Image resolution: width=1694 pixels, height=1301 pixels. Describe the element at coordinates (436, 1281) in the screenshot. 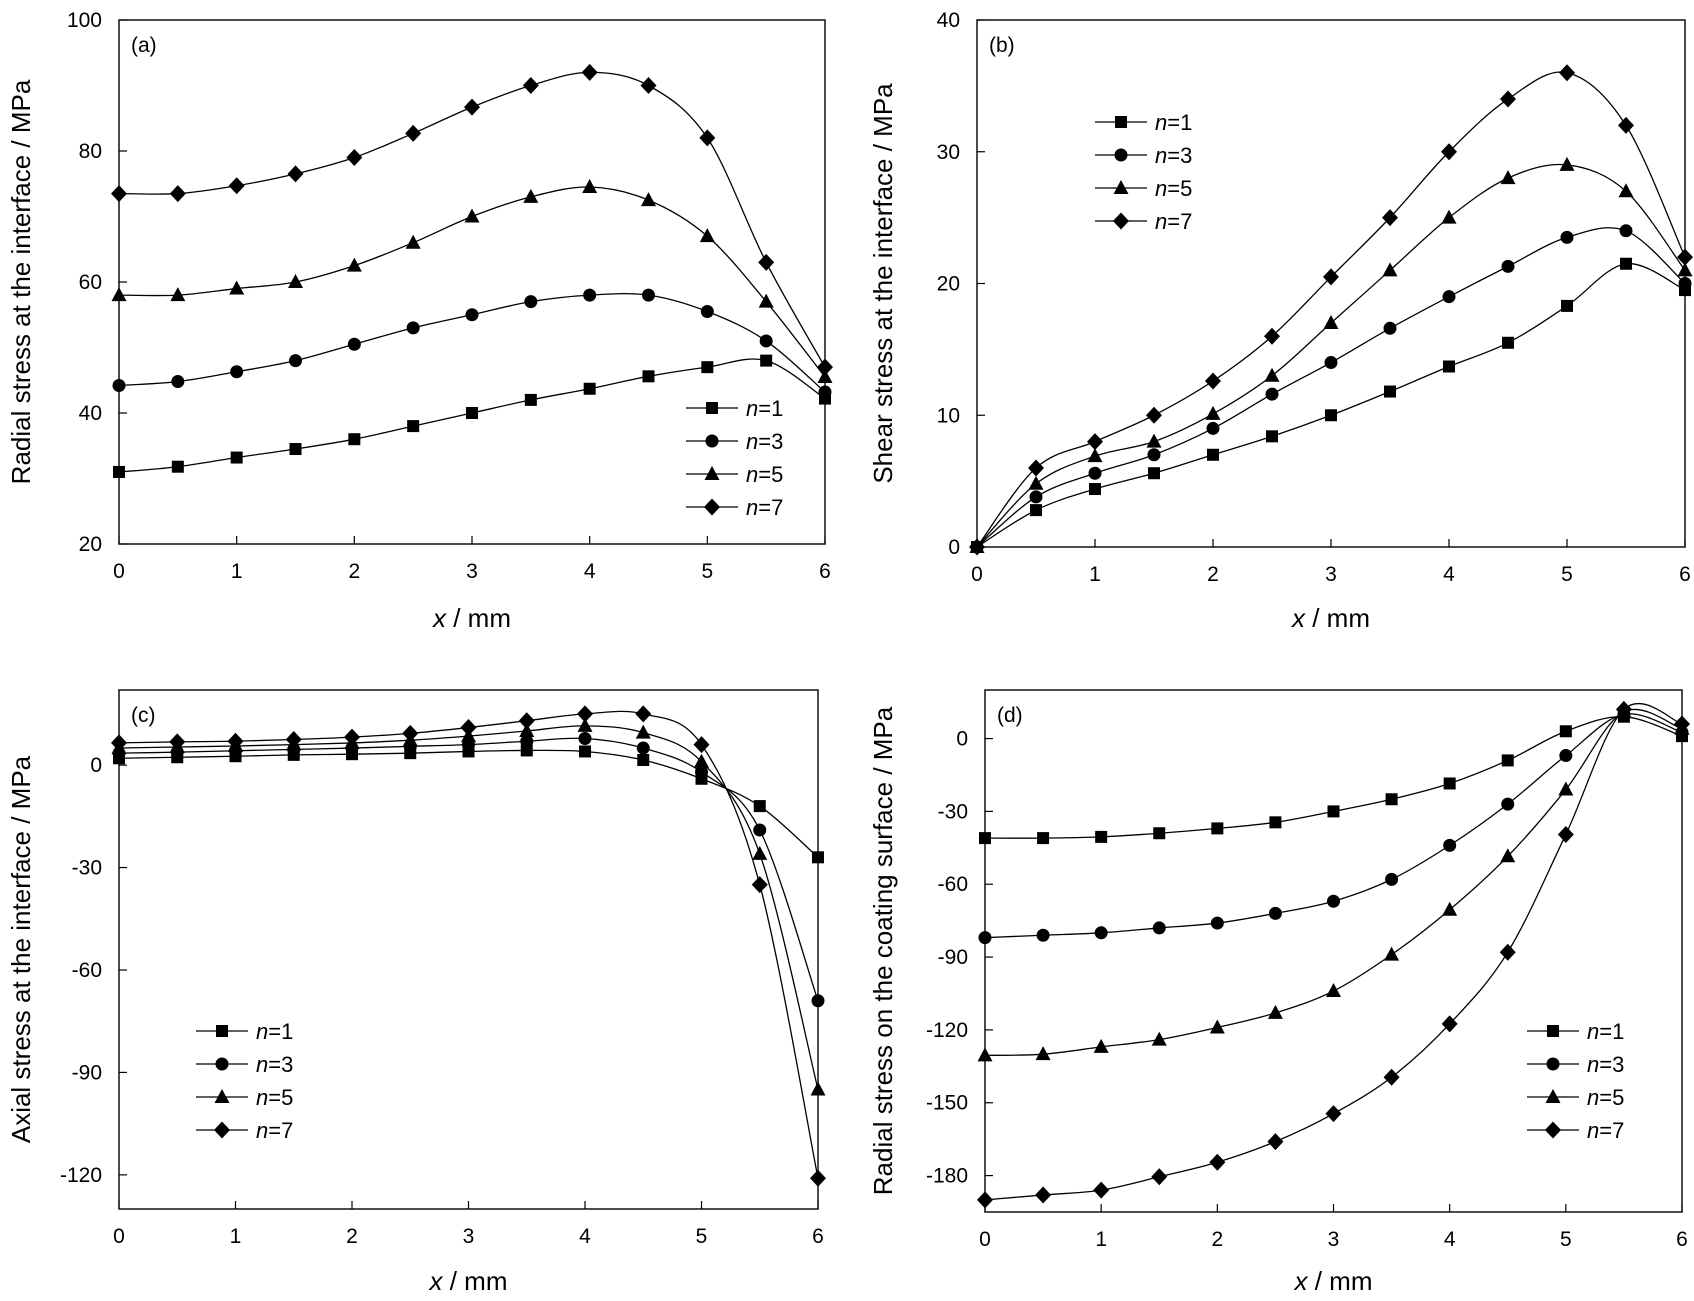

I see `x-axis-variable: x` at that location.